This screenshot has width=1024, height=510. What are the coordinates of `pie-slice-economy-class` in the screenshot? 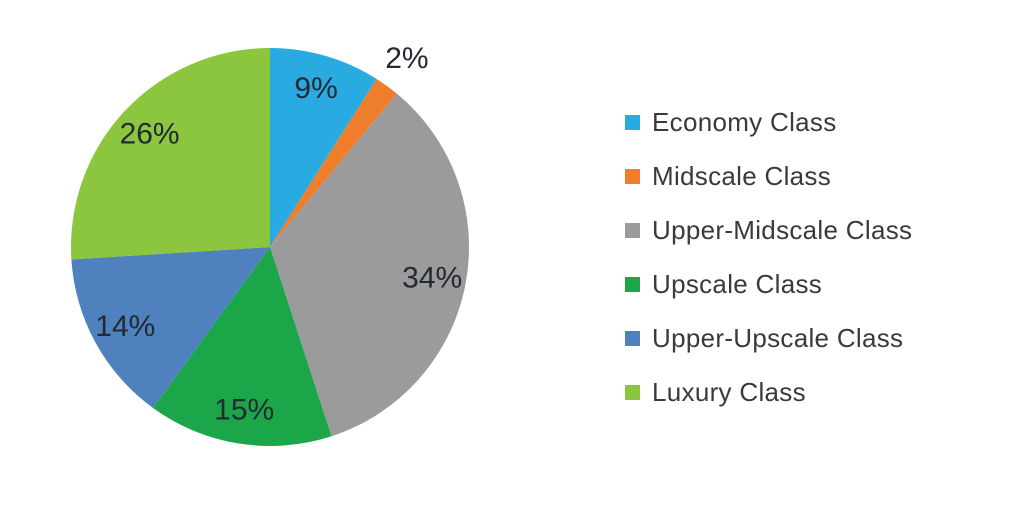 It's located at (323, 147).